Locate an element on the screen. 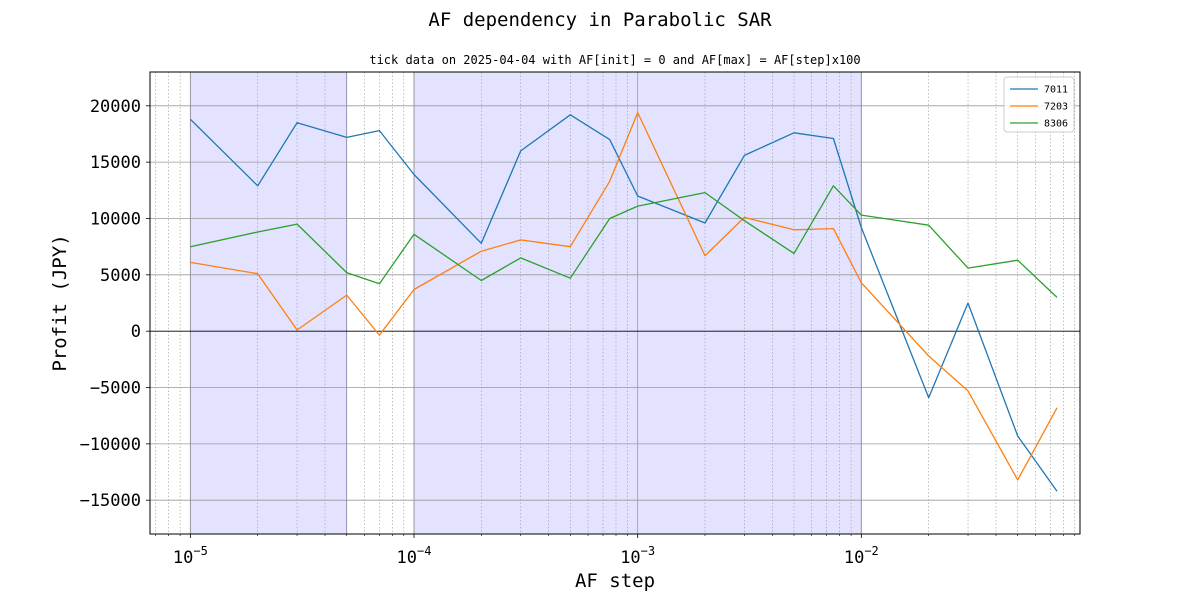 This screenshot has width=1200, height=600. y-tick-label: 20000 is located at coordinates (115, 107).